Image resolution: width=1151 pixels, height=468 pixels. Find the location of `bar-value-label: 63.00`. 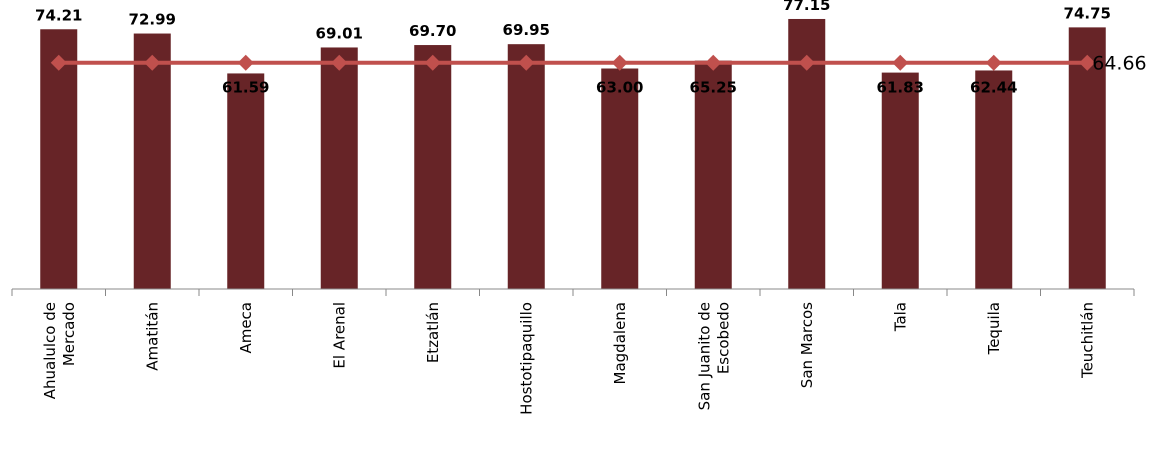

bar-value-label: 63.00 is located at coordinates (619, 88).